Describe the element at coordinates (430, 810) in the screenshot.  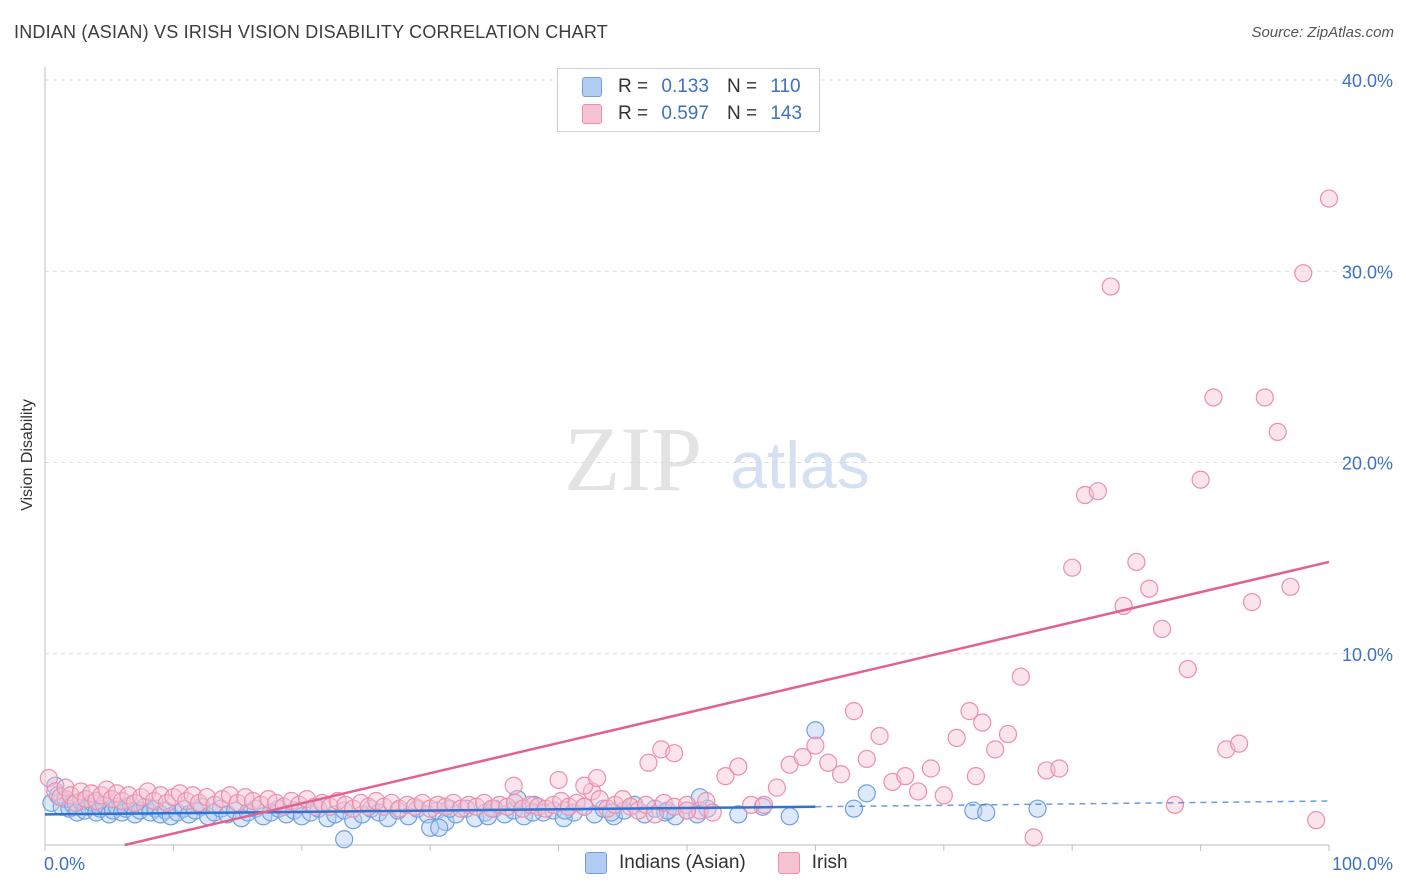
I see `trendline-indians` at that location.